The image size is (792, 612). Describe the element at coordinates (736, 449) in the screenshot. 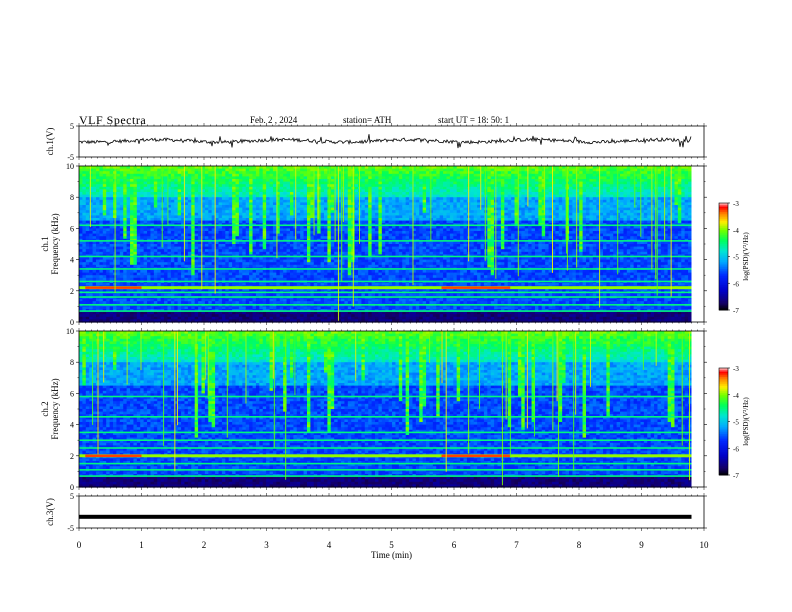

I see `colorbar-2-tick: -6` at that location.